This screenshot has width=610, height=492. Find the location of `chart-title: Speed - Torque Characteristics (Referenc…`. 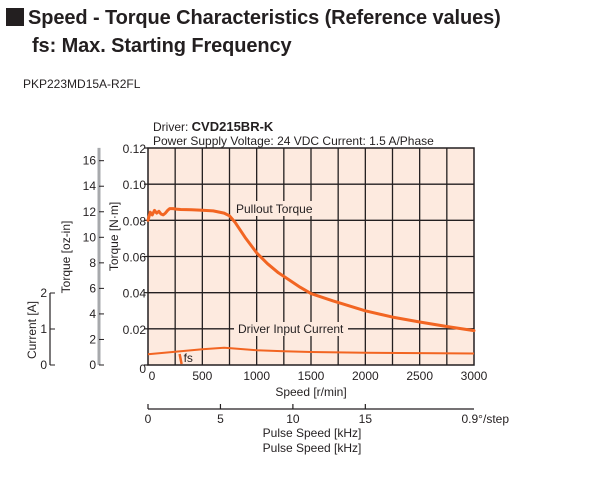

chart-title: Speed - Torque Characteristics (Referenc… is located at coordinates (253, 32).